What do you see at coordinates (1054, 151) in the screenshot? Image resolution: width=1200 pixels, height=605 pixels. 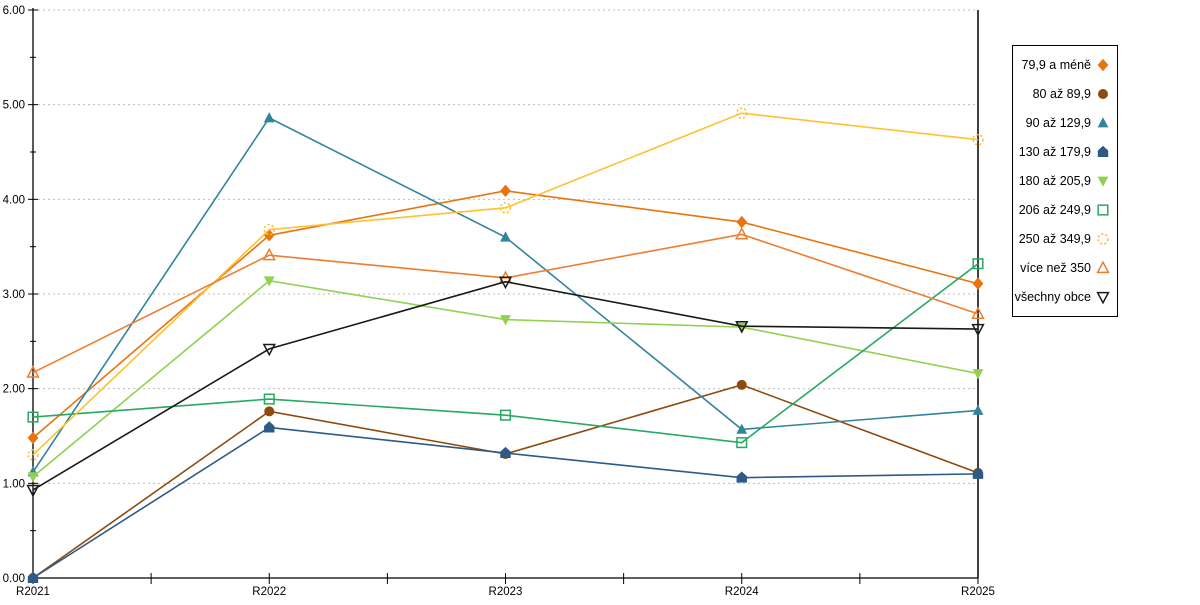 I see `legend-item-label: 130 až 179,9` at bounding box center [1054, 151].